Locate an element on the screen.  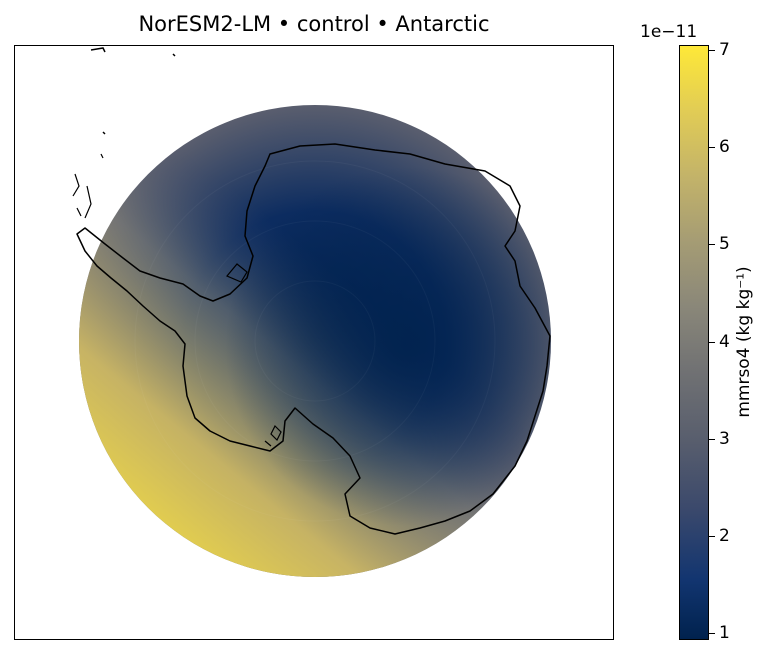
colorbar-tick-label: 3 is located at coordinates (724, 438).